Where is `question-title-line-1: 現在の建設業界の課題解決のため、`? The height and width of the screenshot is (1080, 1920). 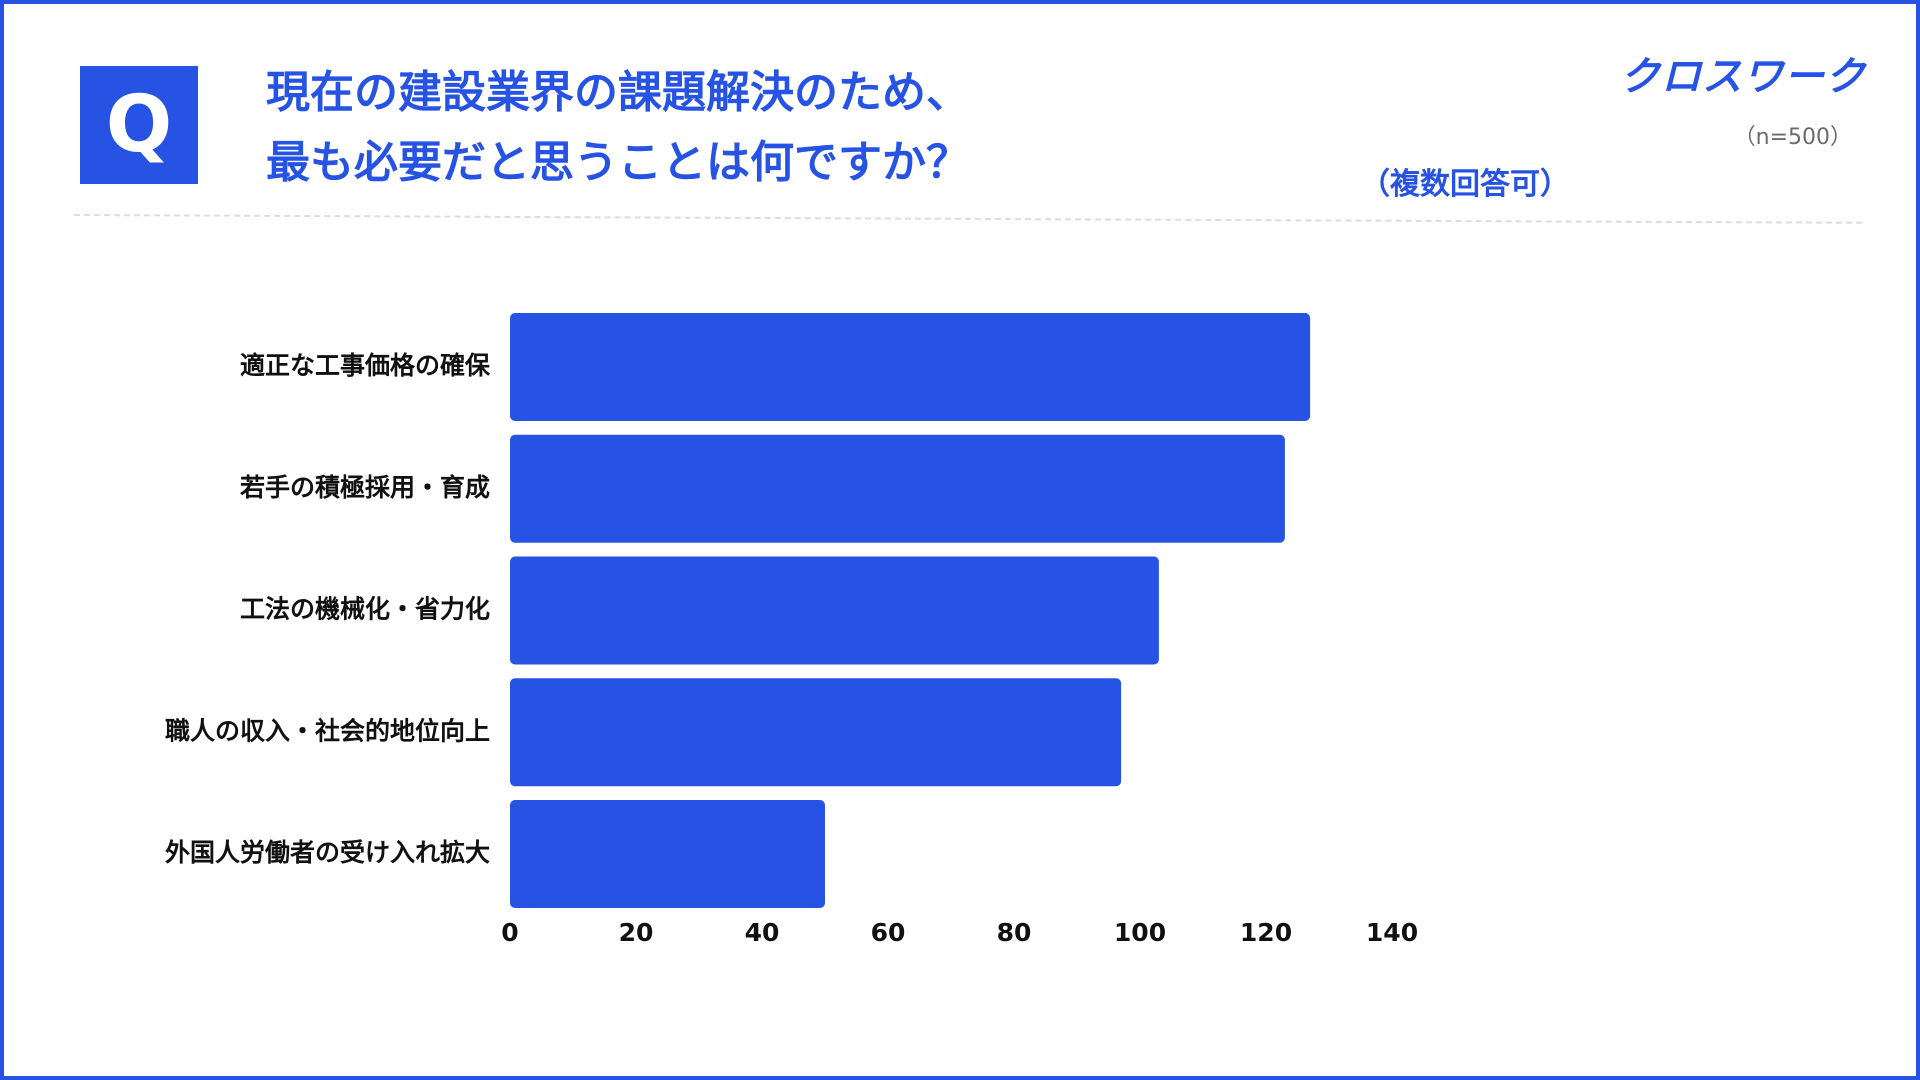
question-title-line-1: 現在の建設業界の課題解決のため、 is located at coordinates (618, 92).